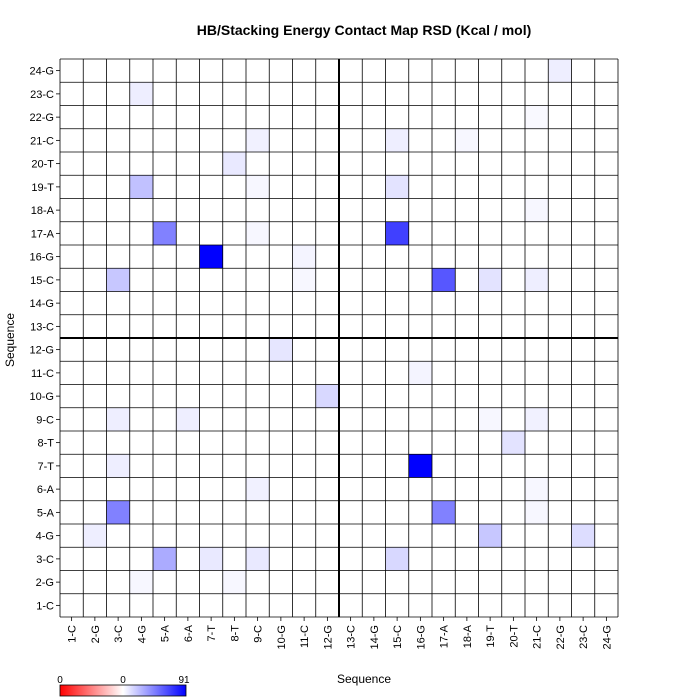 The width and height of the screenshot is (700, 700). I want to click on y-tick-label: 1-C, so click(45, 606).